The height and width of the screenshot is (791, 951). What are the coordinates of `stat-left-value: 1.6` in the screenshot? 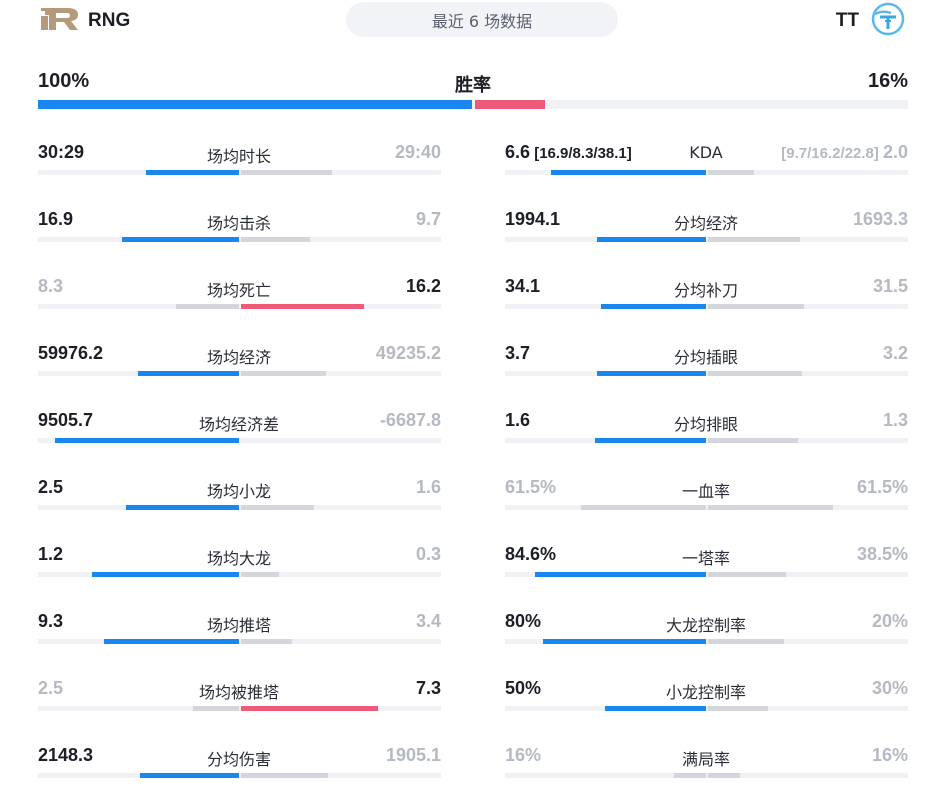 It's located at (517, 420).